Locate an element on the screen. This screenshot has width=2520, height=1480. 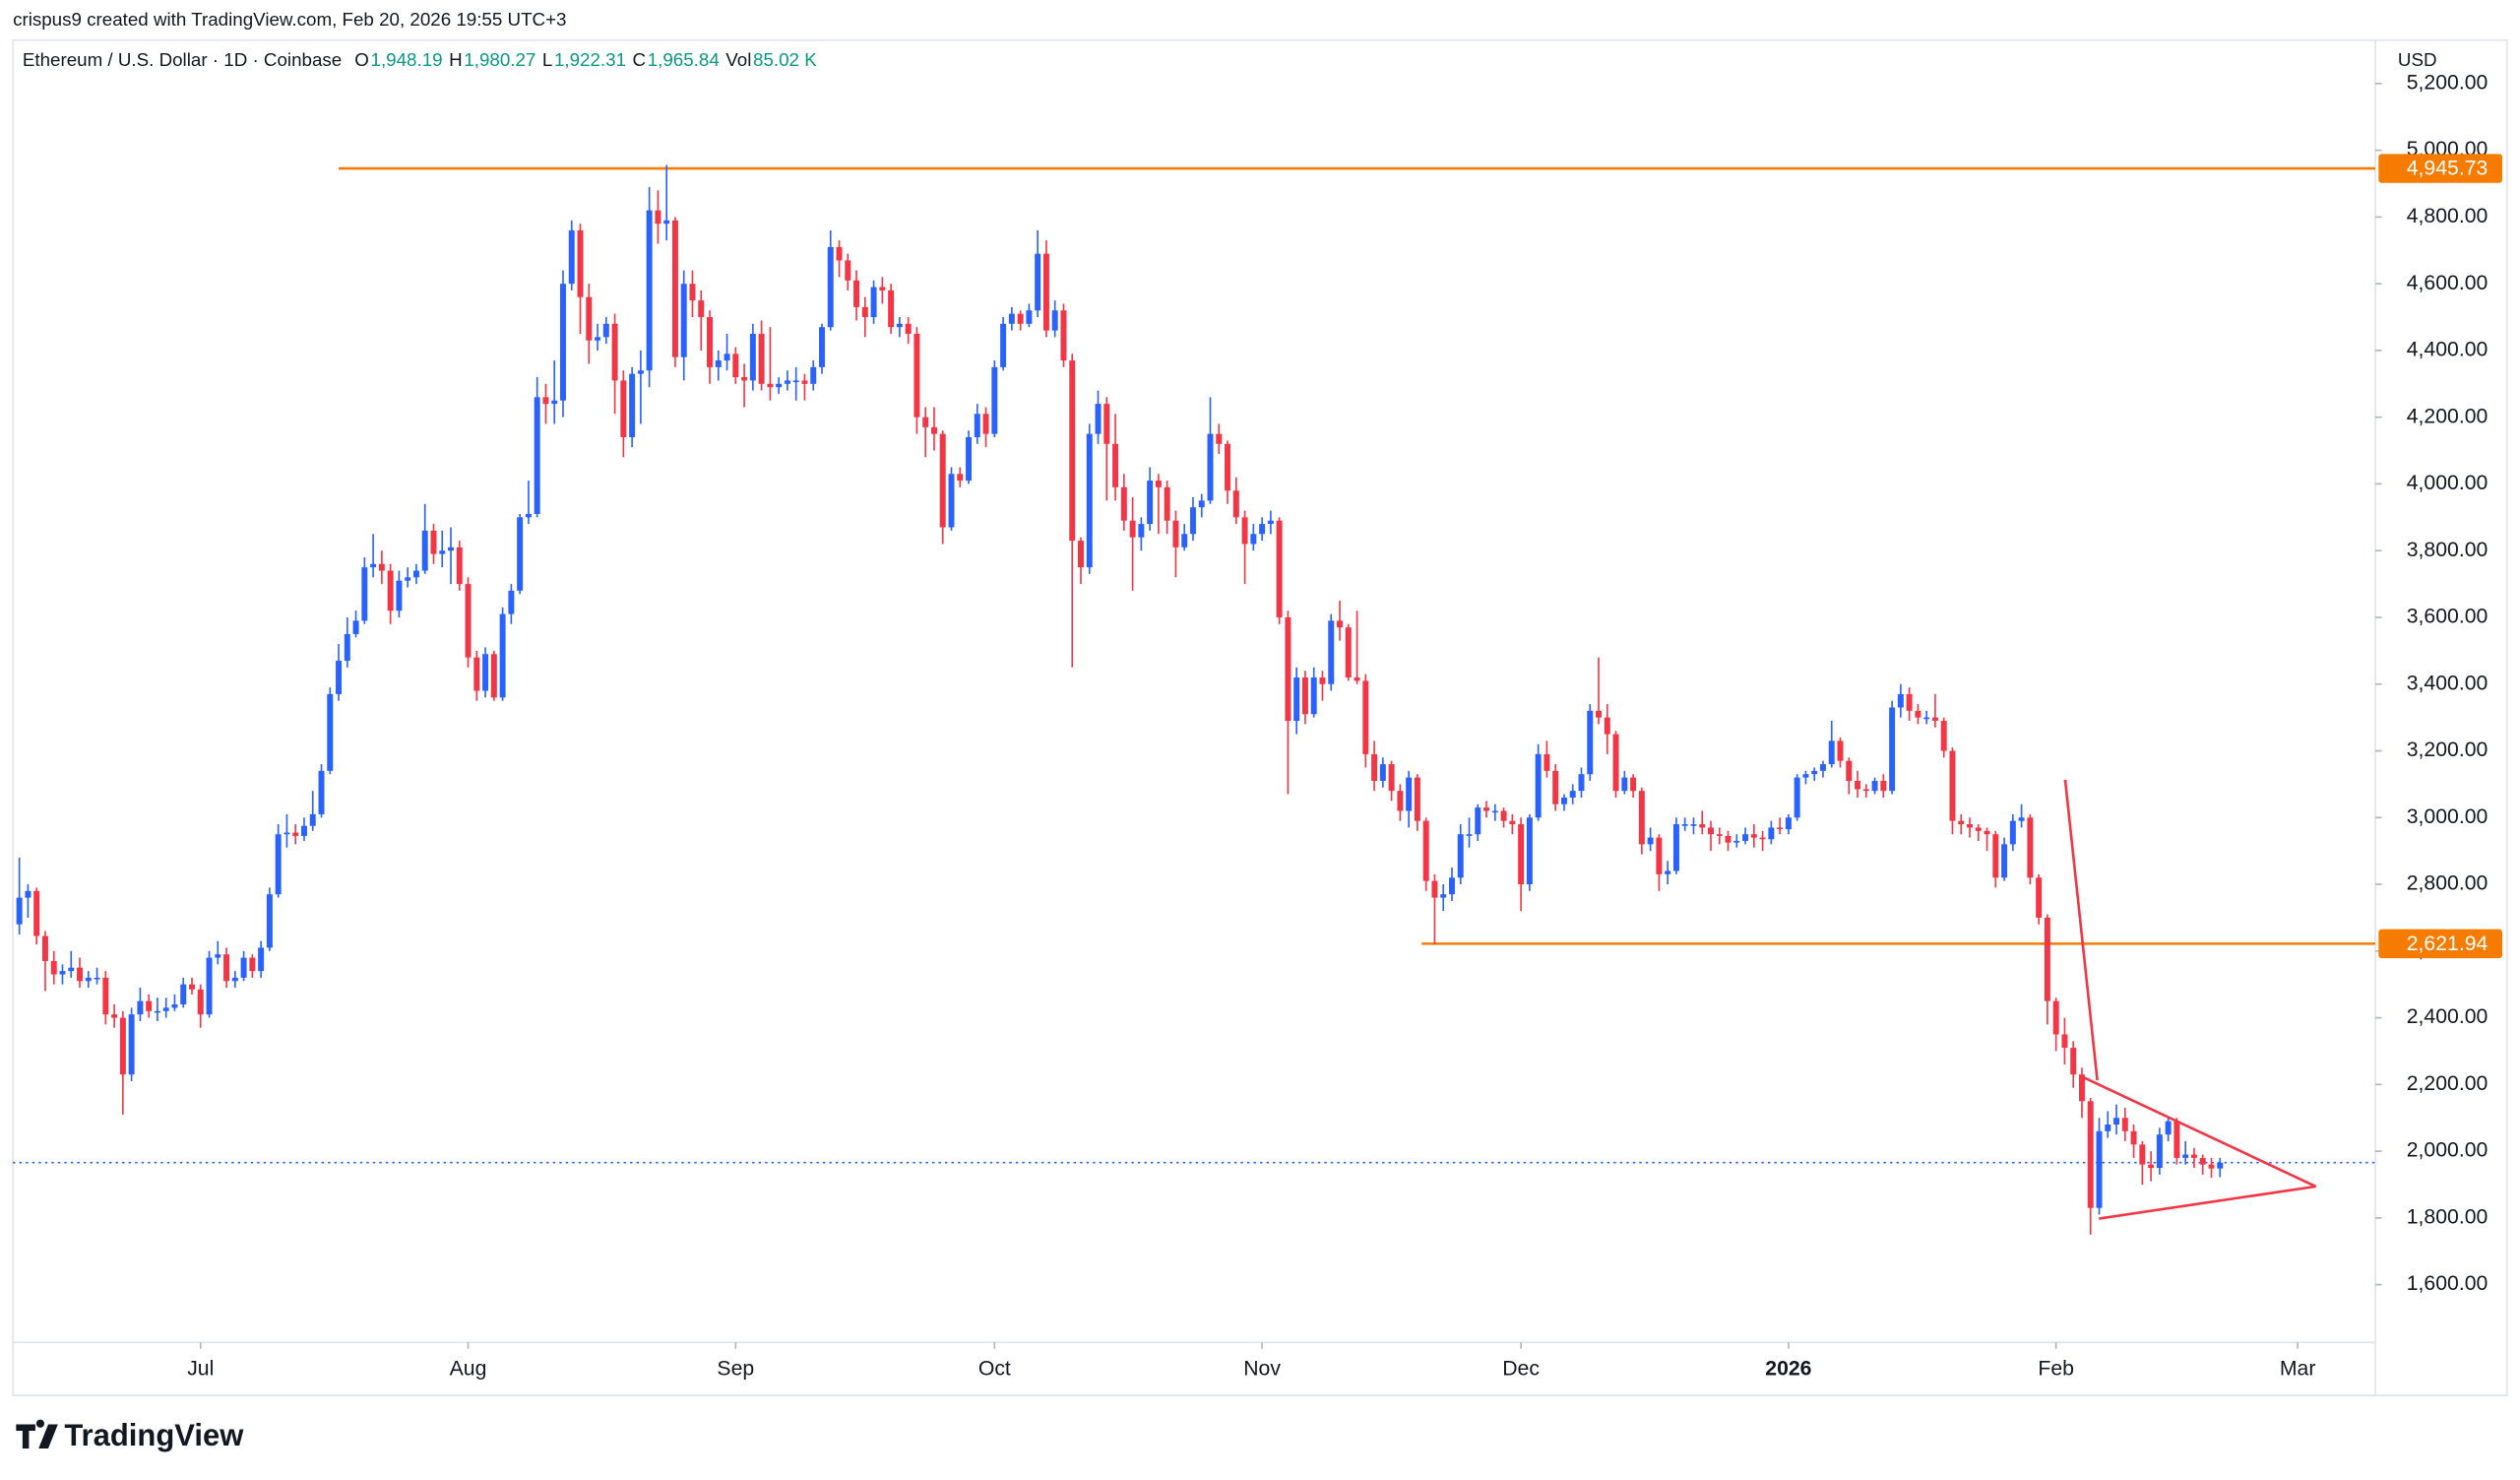
y-tick-label: 4,000.00 is located at coordinates (2447, 483).